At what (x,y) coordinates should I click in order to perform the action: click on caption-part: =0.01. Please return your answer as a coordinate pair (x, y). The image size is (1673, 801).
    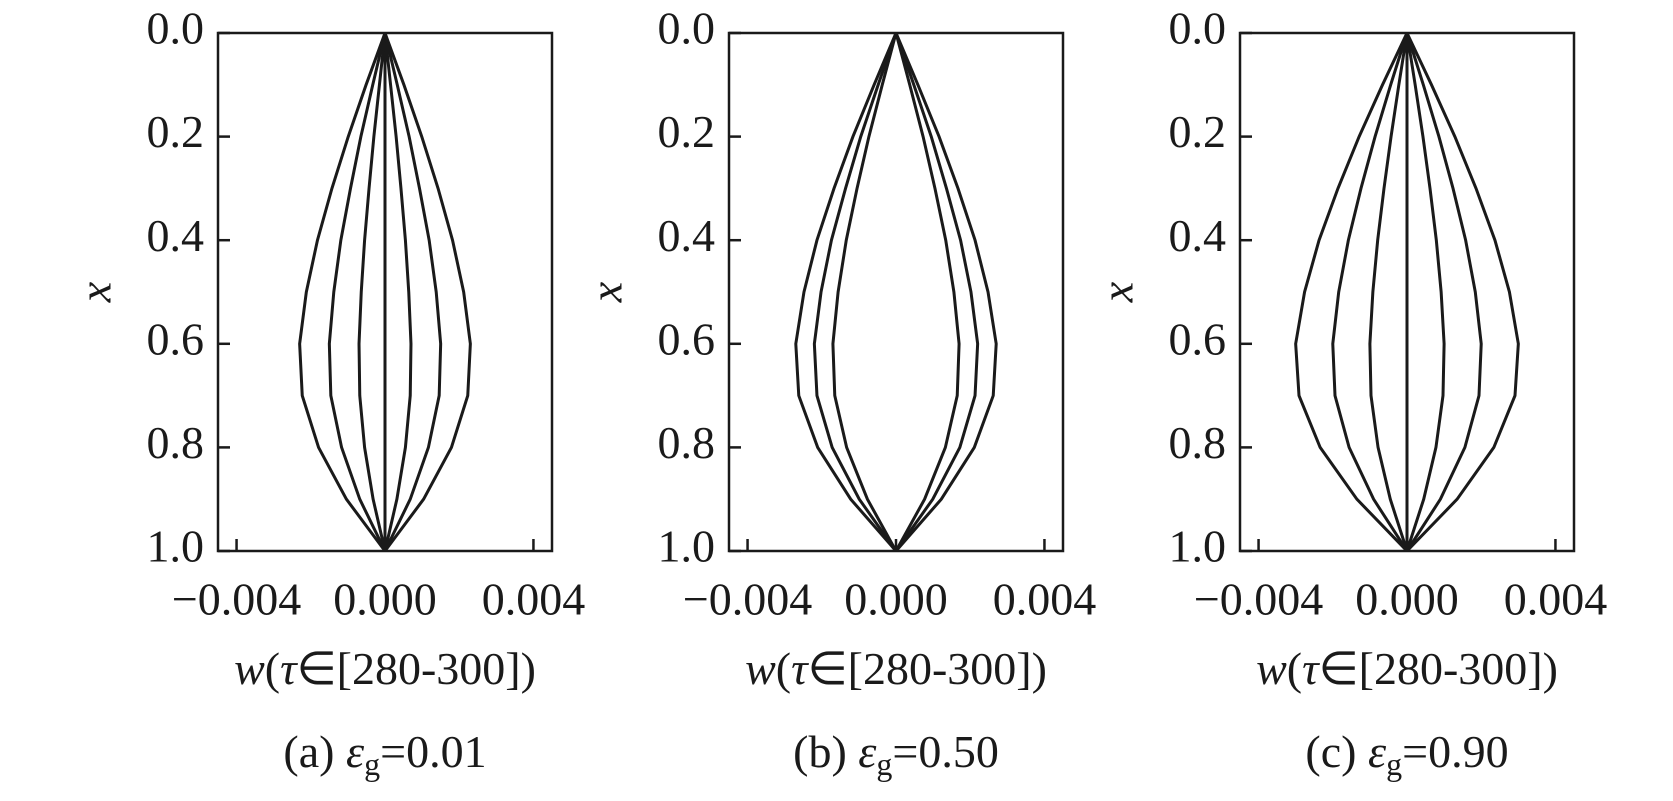
    Looking at the image, I should click on (433, 751).